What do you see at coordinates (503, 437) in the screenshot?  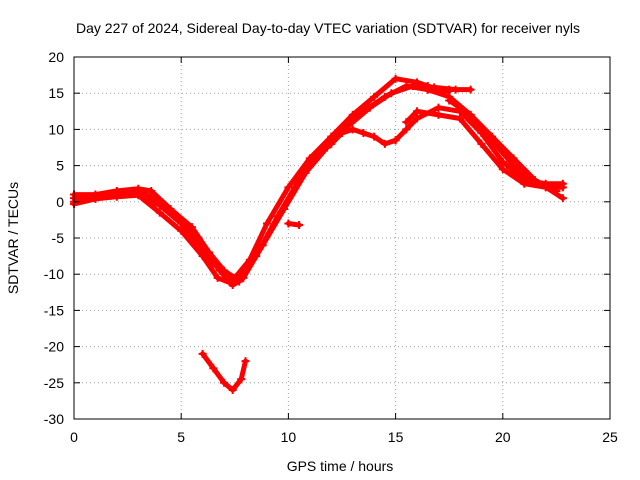 I see `x-tick-label: 20` at bounding box center [503, 437].